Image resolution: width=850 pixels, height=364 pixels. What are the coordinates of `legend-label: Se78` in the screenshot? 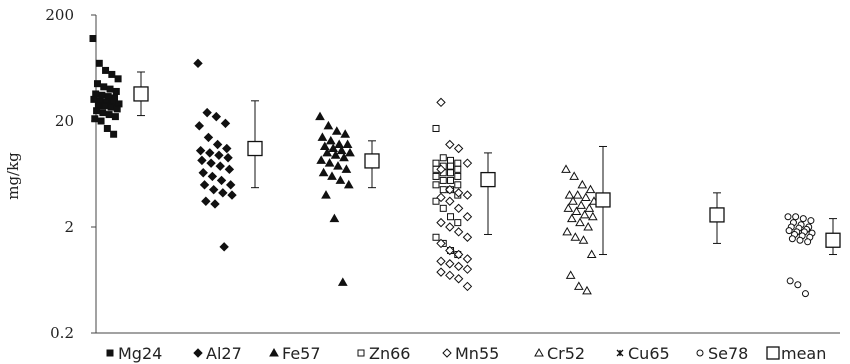 It's located at (728, 353).